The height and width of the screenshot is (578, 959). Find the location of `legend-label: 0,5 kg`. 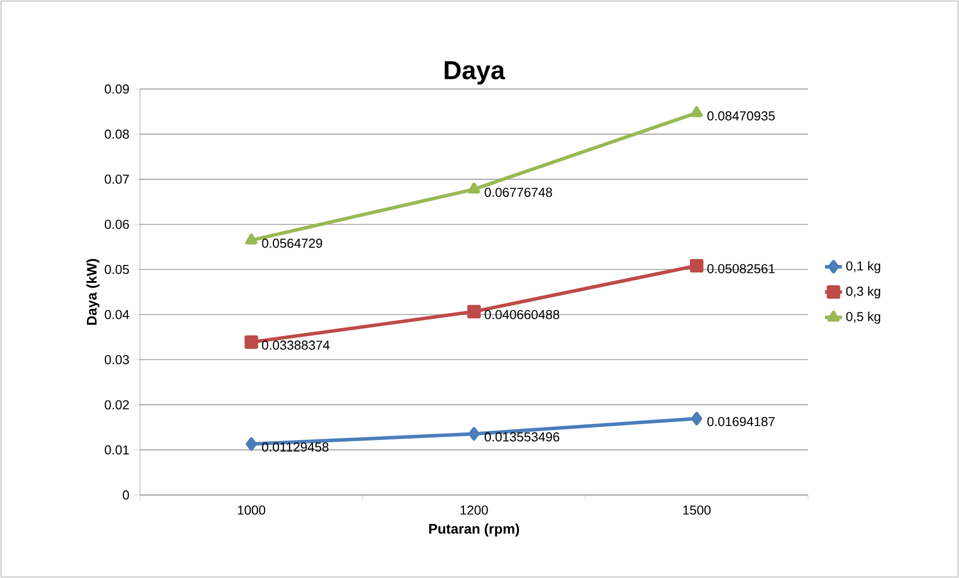

legend-label: 0,5 kg is located at coordinates (863, 318).